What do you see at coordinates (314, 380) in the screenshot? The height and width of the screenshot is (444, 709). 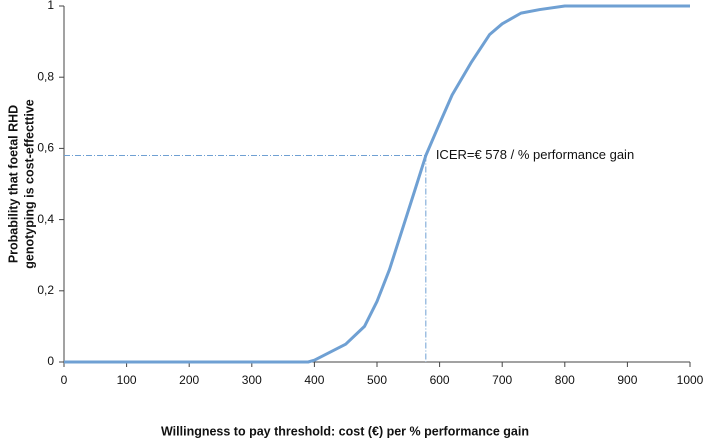 I see `x-tick-label: 400` at bounding box center [314, 380].